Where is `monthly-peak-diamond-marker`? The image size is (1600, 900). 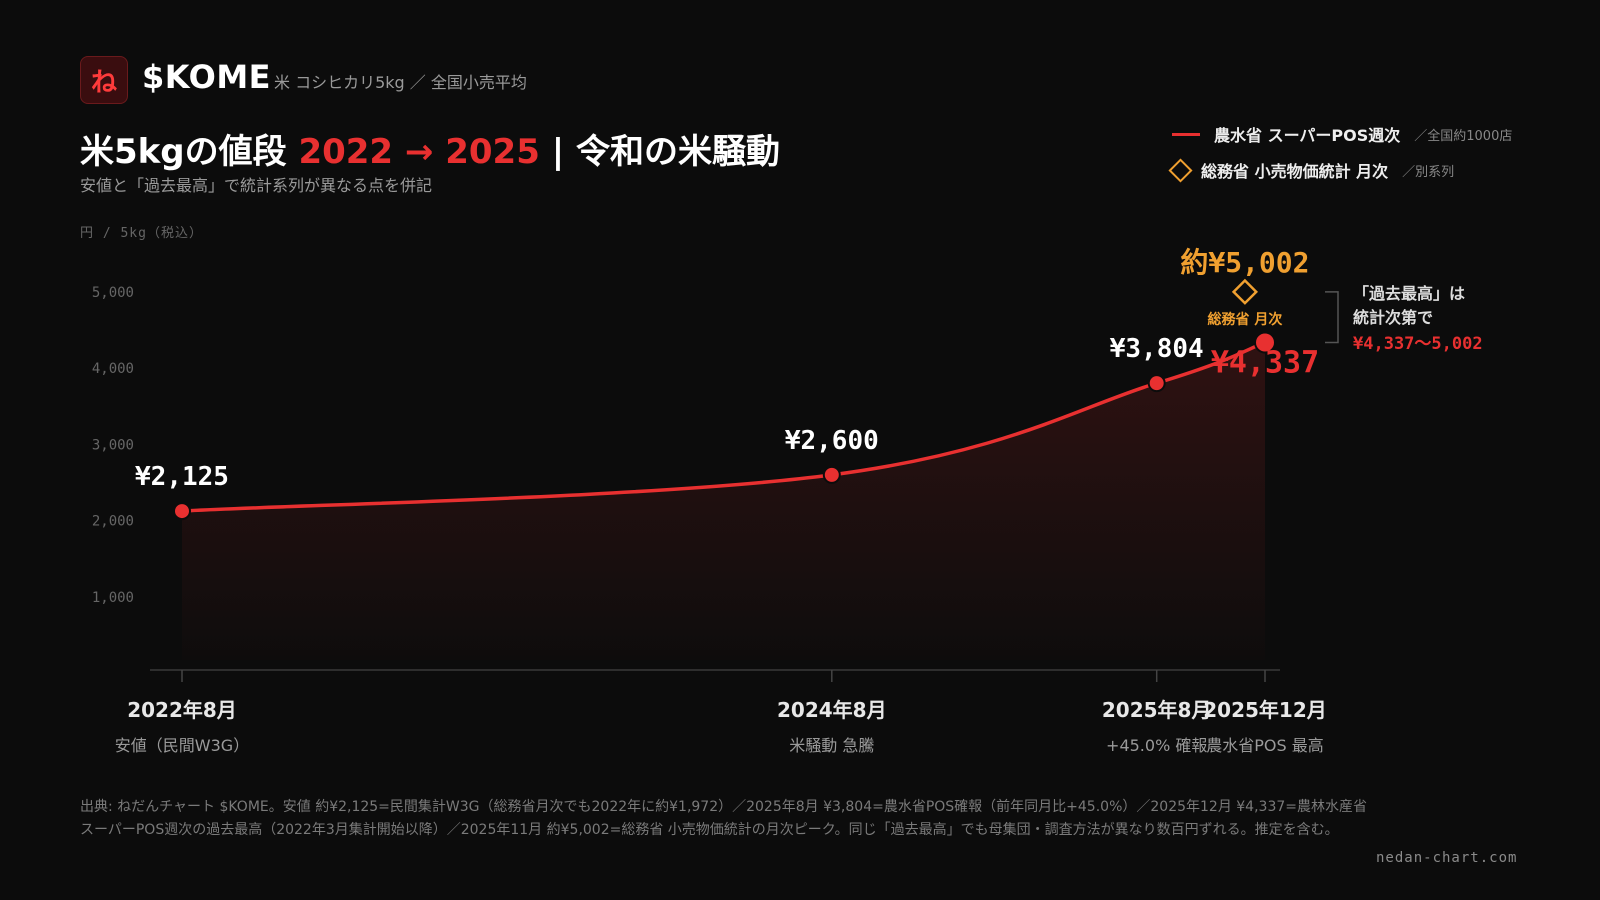 monthly-peak-diamond-marker is located at coordinates (1245, 291).